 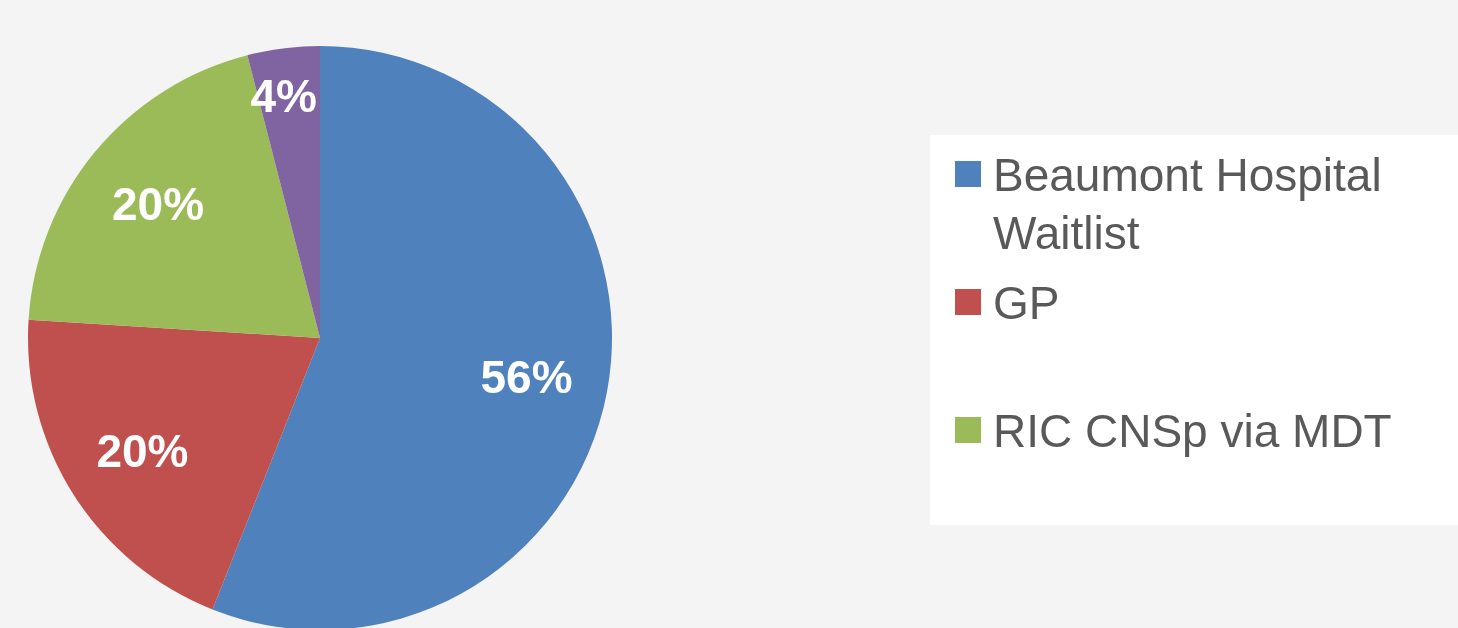 What do you see at coordinates (526, 377) in the screenshot?
I see `data-label: 56%` at bounding box center [526, 377].